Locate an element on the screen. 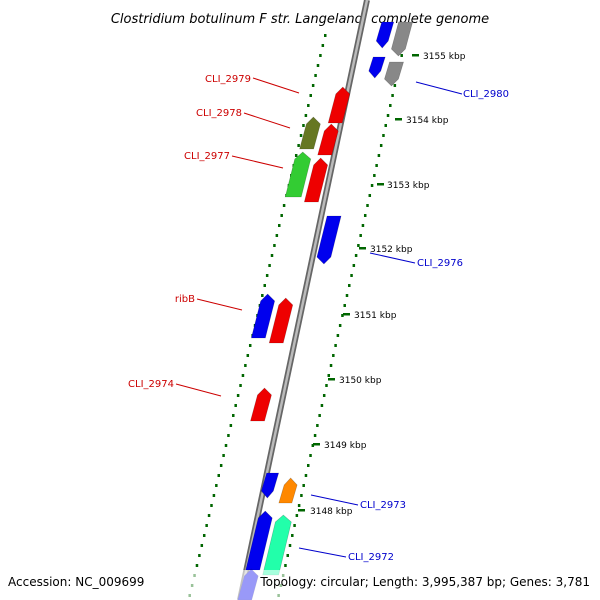  gene-feature-cli-2980-gray is located at coordinates (394, 74).